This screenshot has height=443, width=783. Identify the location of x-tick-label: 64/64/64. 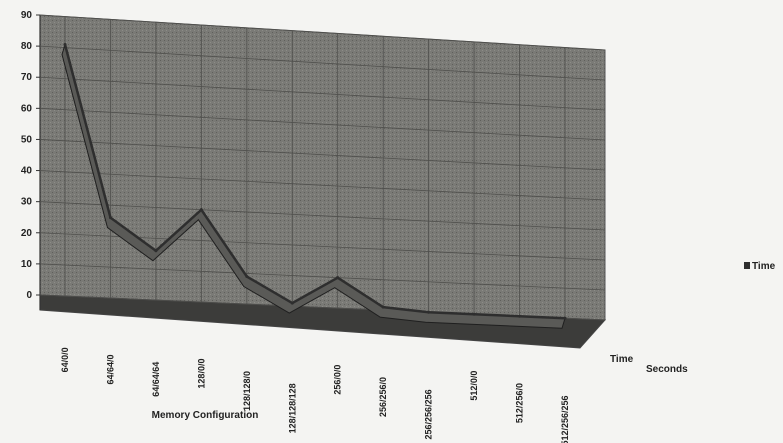
(156, 379).